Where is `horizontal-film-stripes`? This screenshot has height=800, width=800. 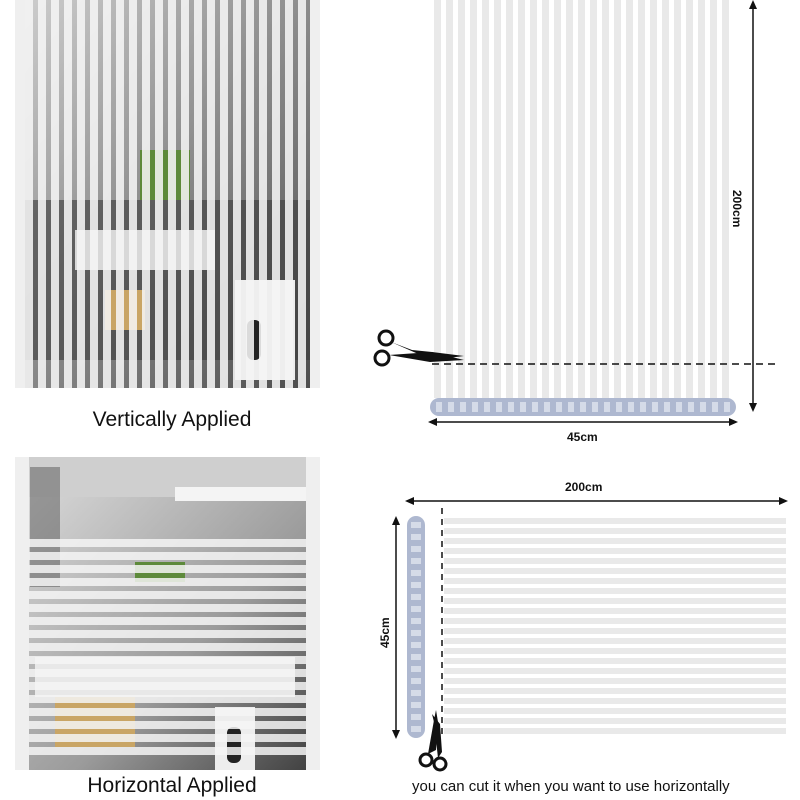
horizontal-film-stripes is located at coordinates (615, 626).